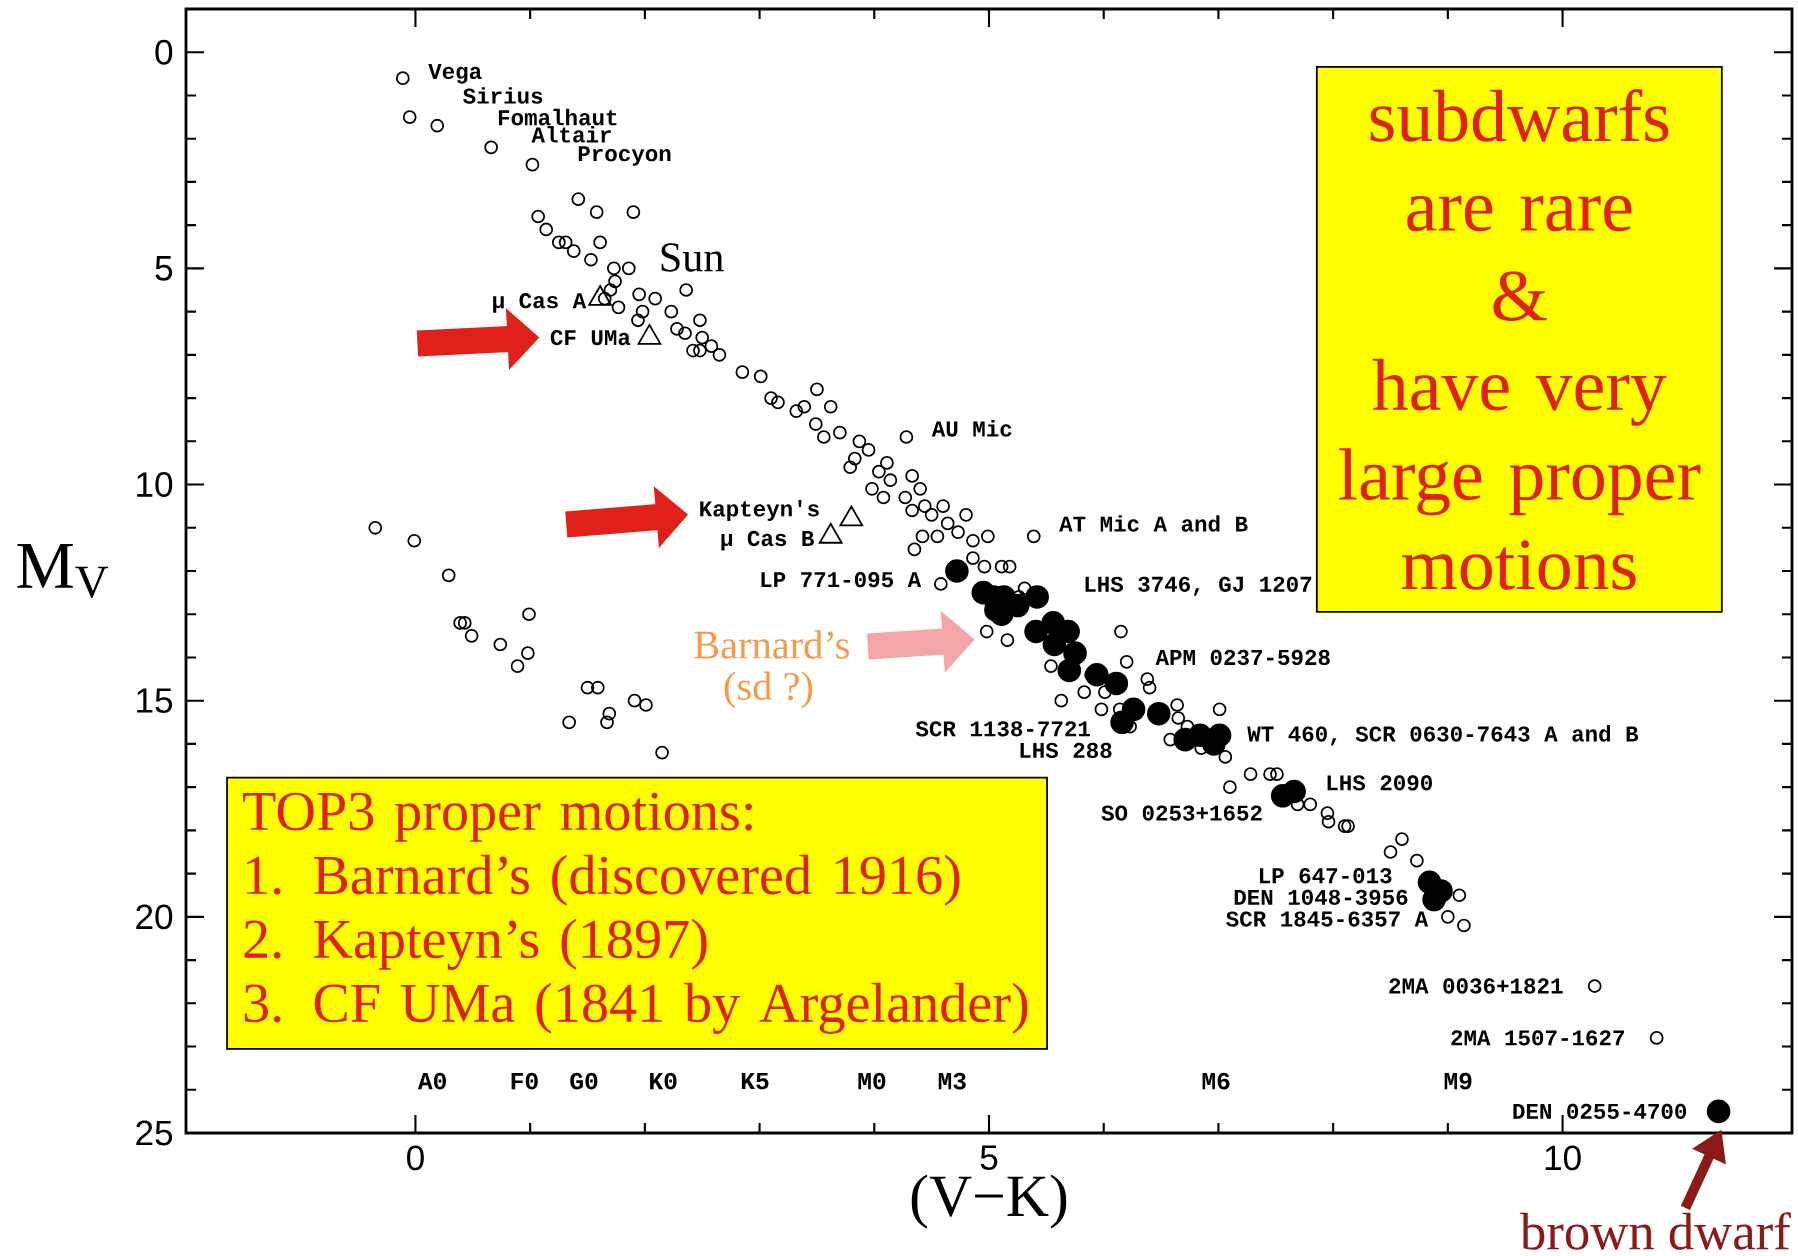  I want to click on y-tick-label: 10, so click(155, 484).